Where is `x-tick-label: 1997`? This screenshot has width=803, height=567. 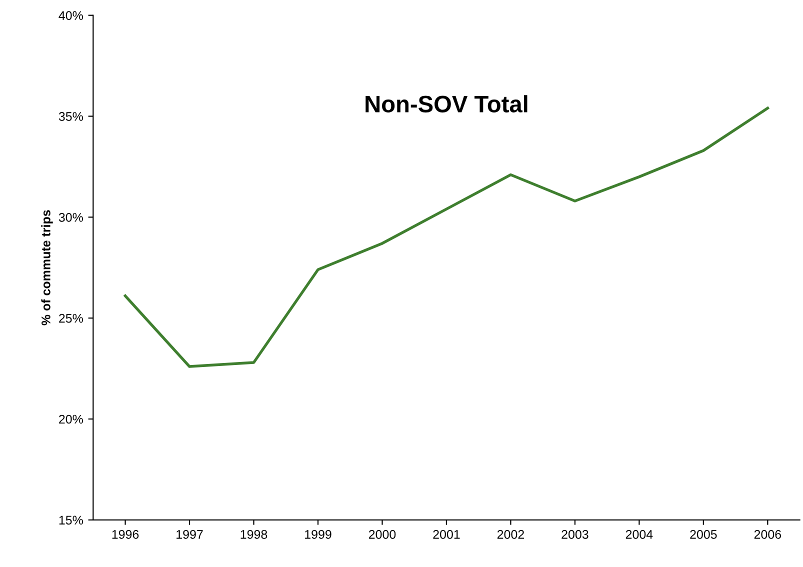
x-tick-label: 1997 is located at coordinates (189, 534).